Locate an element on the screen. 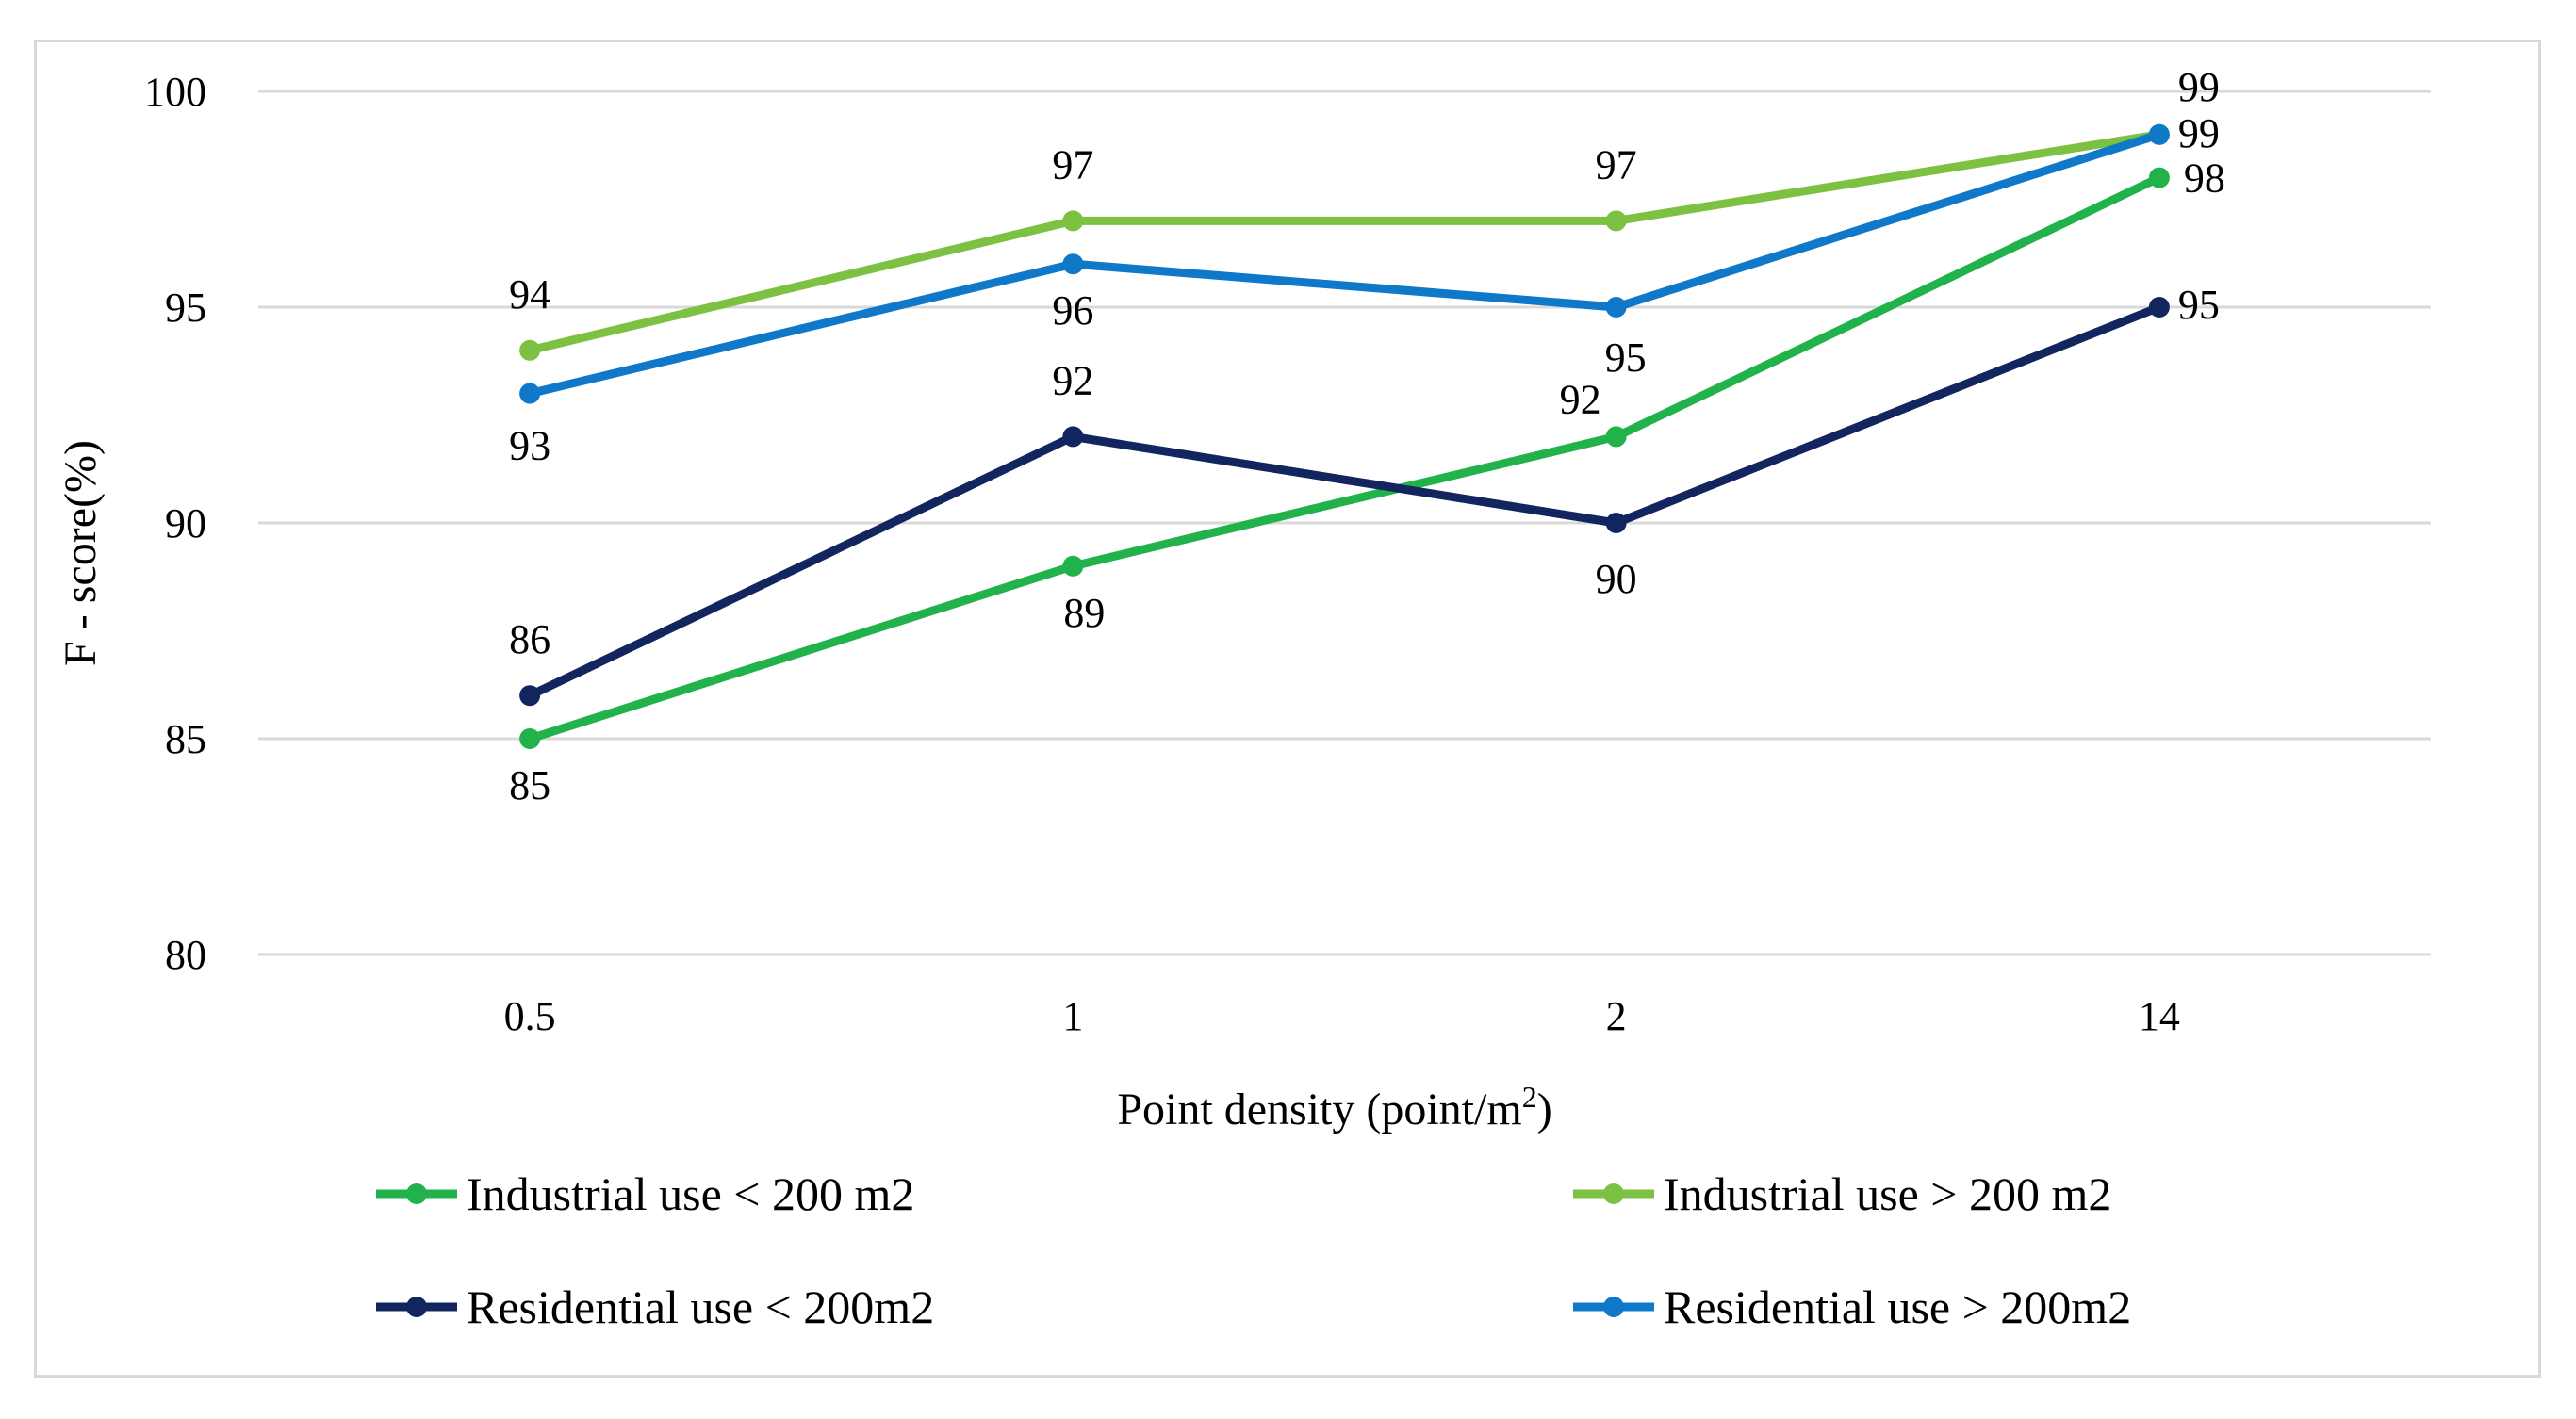  y-tick-label: 85 is located at coordinates (185, 739).